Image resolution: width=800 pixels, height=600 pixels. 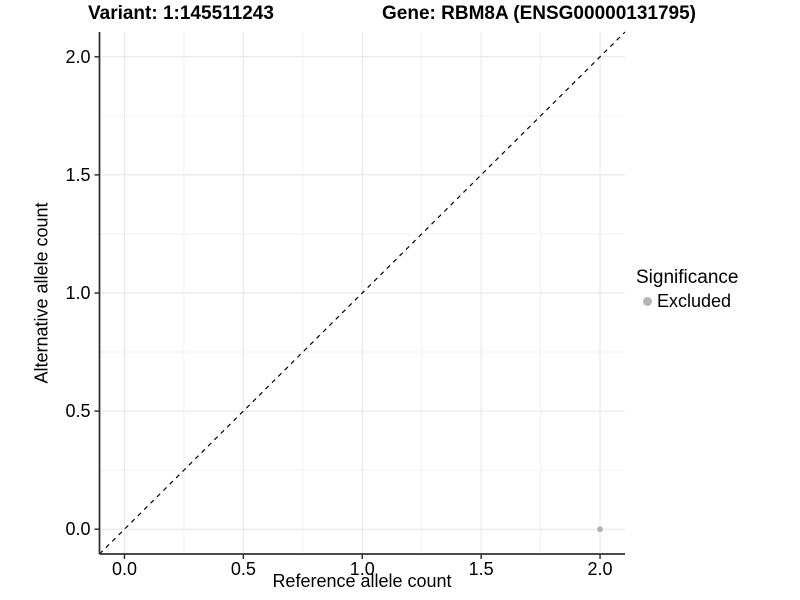 I want to click on y-tick-label: 1.0, so click(x=77, y=293).